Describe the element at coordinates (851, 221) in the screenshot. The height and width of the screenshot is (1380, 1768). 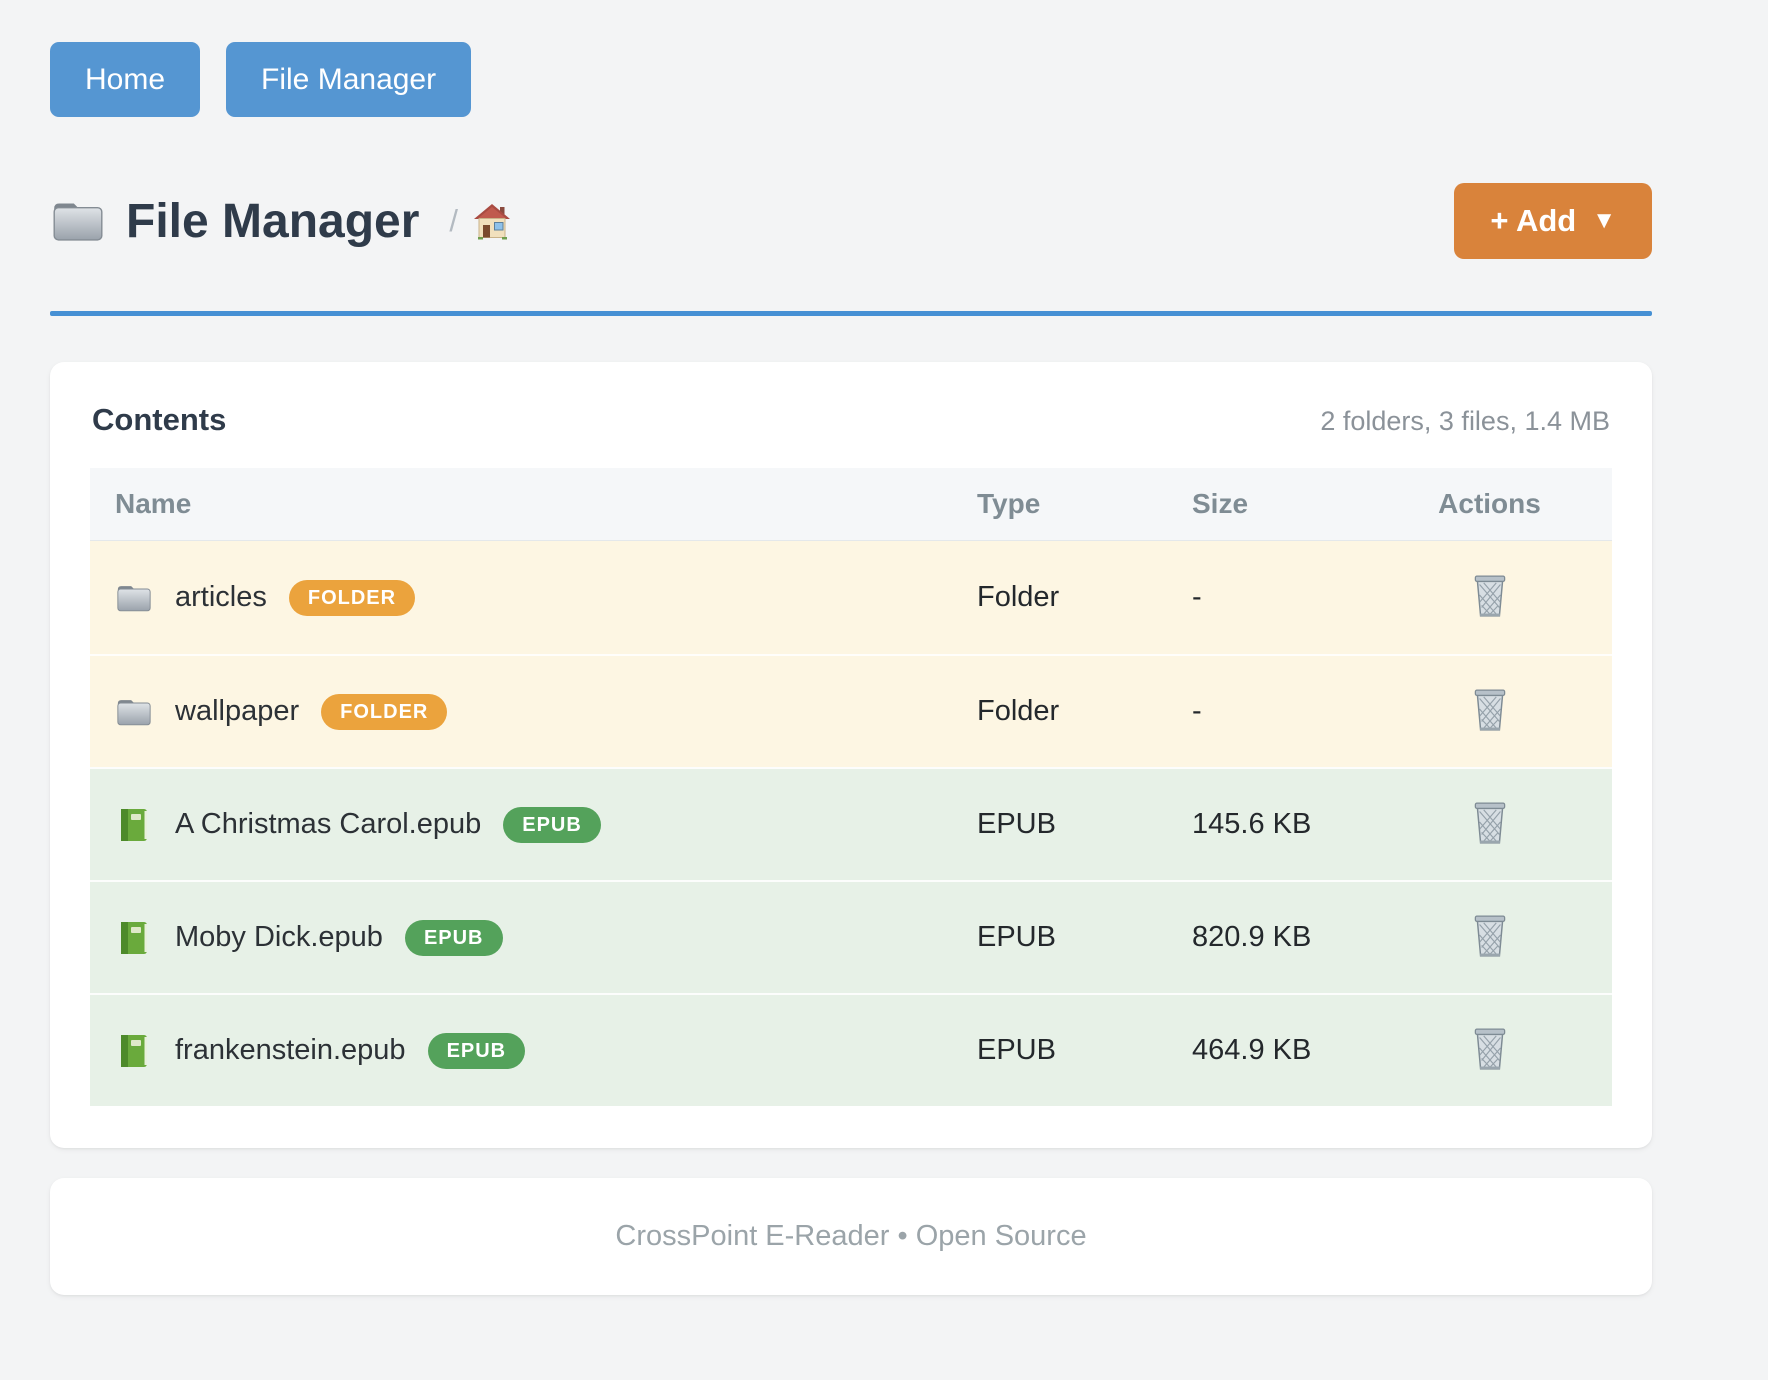
I see `page-header: File Manager /` at that location.